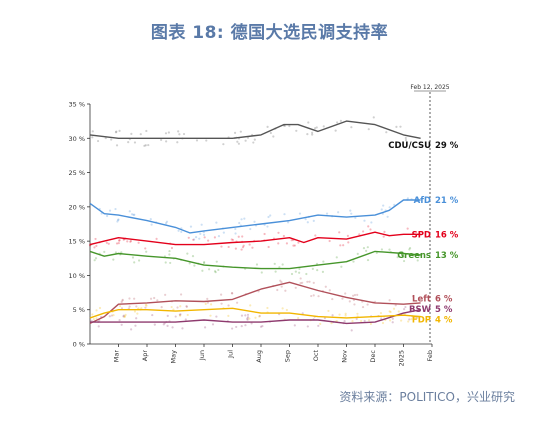 The height and width of the screenshot is (422, 539). Describe the element at coordinates (79, 345) in the screenshot. I see `y-tick-label: 0 %` at that location.